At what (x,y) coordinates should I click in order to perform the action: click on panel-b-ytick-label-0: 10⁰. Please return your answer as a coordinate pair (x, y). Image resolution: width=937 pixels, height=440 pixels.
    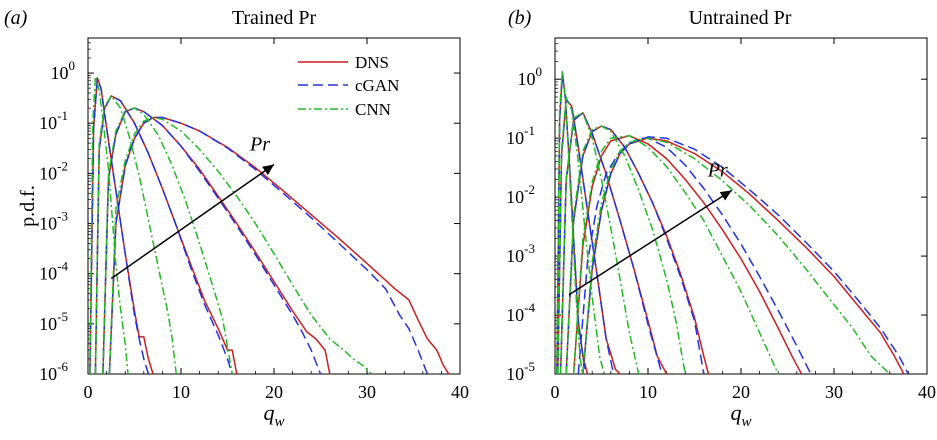
    Looking at the image, I should click on (530, 76).